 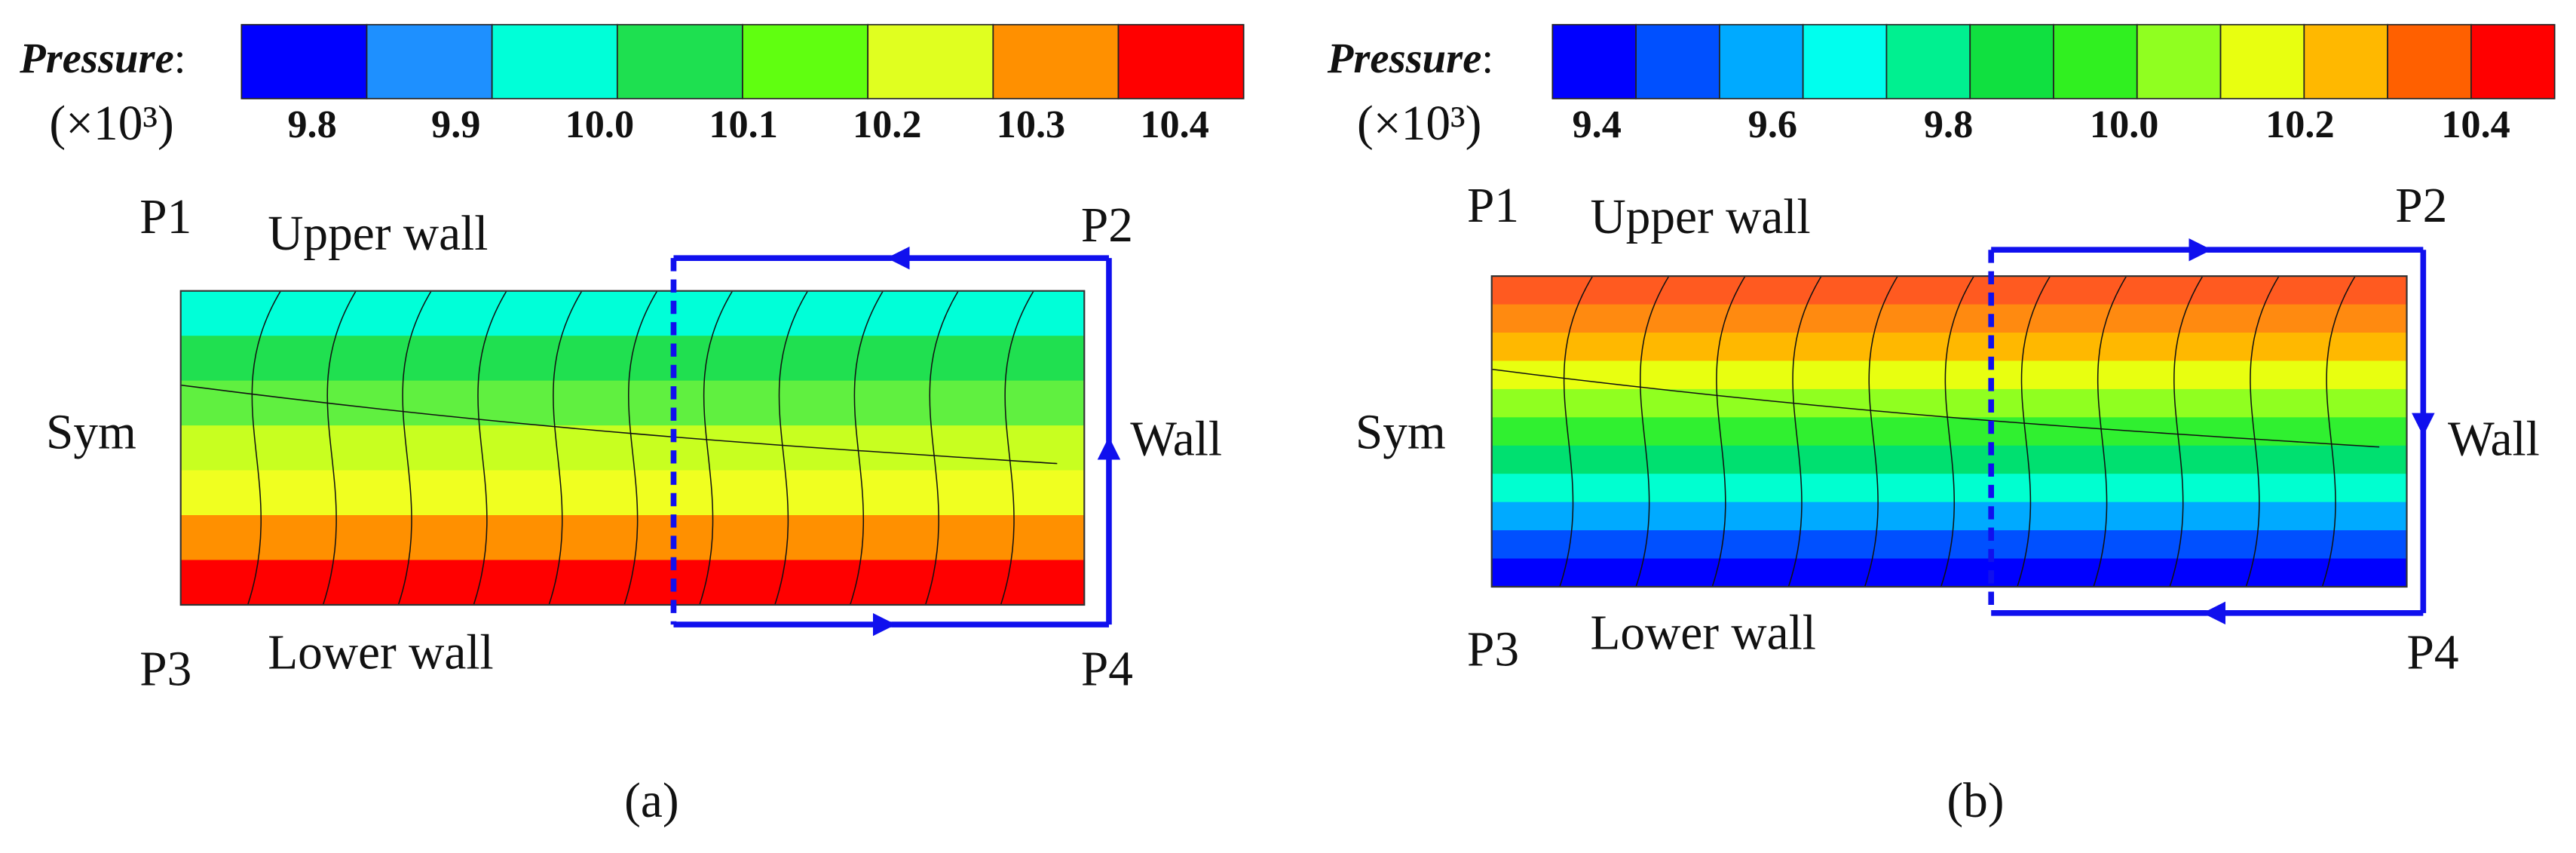 I want to click on panel-caption: (b), so click(x=1975, y=801).